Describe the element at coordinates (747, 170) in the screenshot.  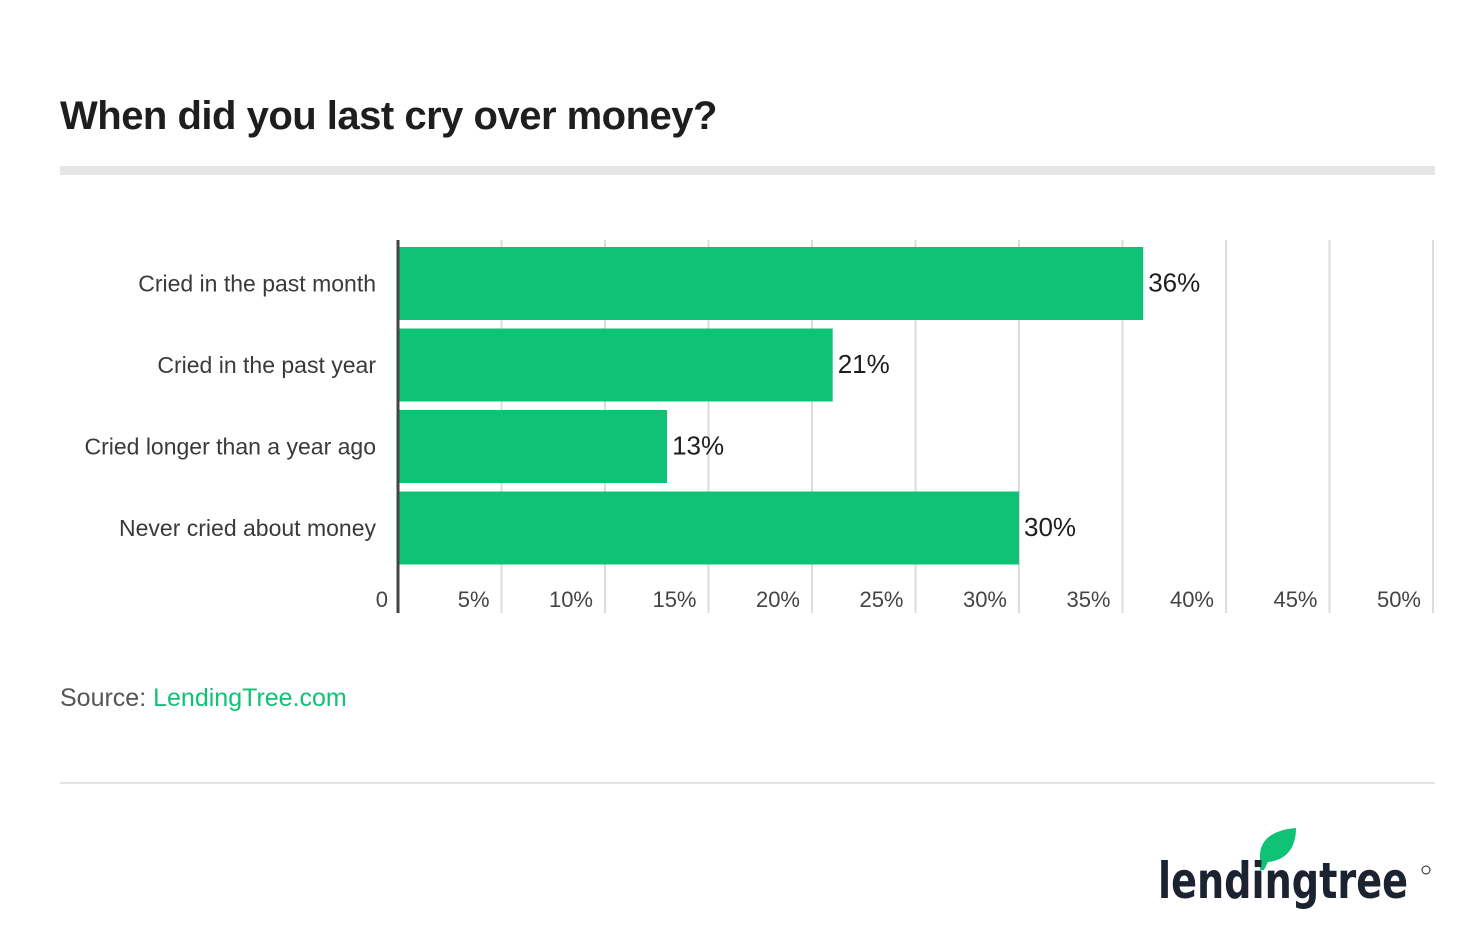
I see `title-divider` at that location.